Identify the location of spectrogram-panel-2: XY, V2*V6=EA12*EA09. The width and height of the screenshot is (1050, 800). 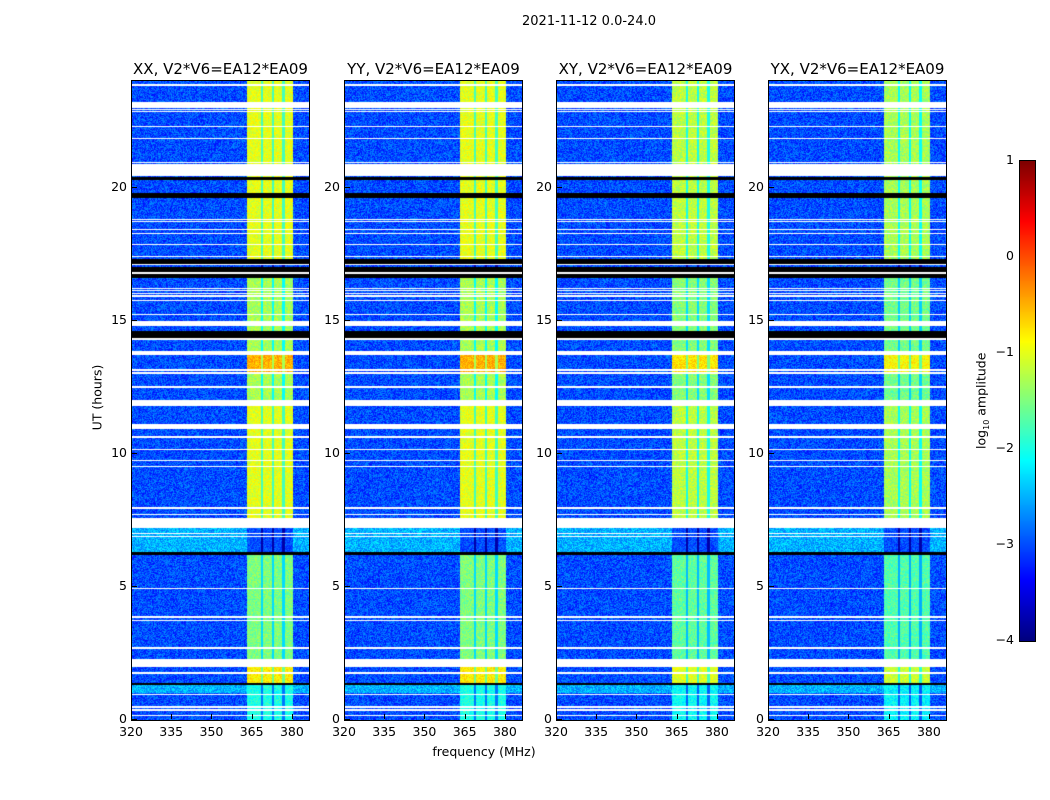
(645, 390).